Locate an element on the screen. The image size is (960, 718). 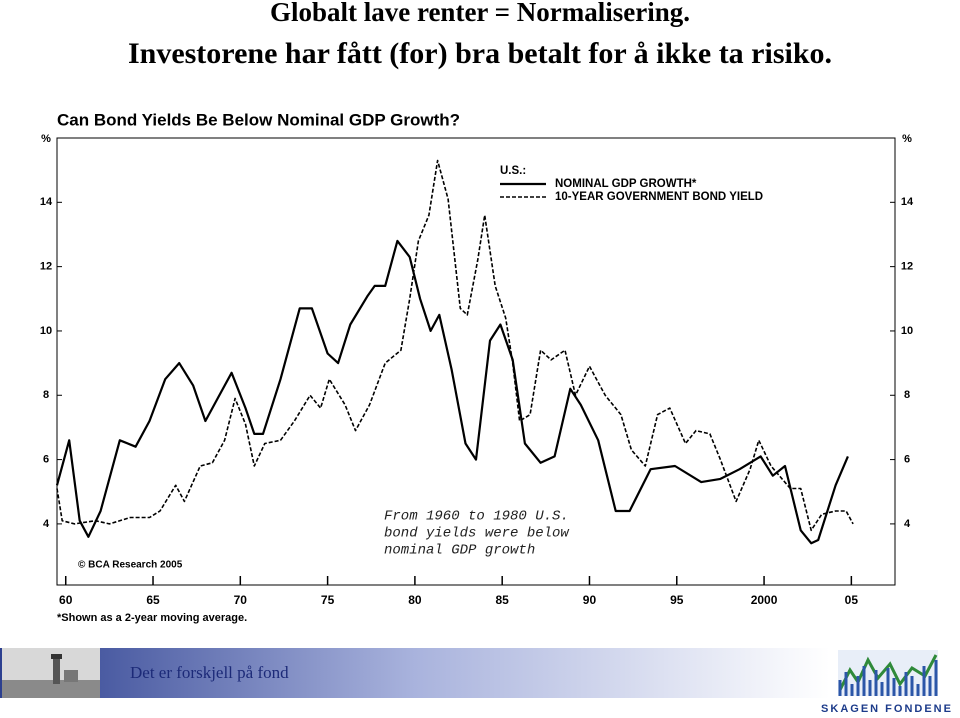
annotation: nominal GDP growth is located at coordinates (459, 551).